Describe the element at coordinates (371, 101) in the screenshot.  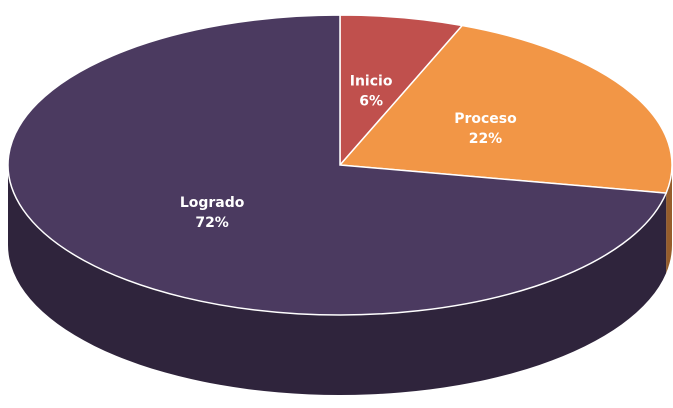
I see `slice-value-label: 6%` at that location.